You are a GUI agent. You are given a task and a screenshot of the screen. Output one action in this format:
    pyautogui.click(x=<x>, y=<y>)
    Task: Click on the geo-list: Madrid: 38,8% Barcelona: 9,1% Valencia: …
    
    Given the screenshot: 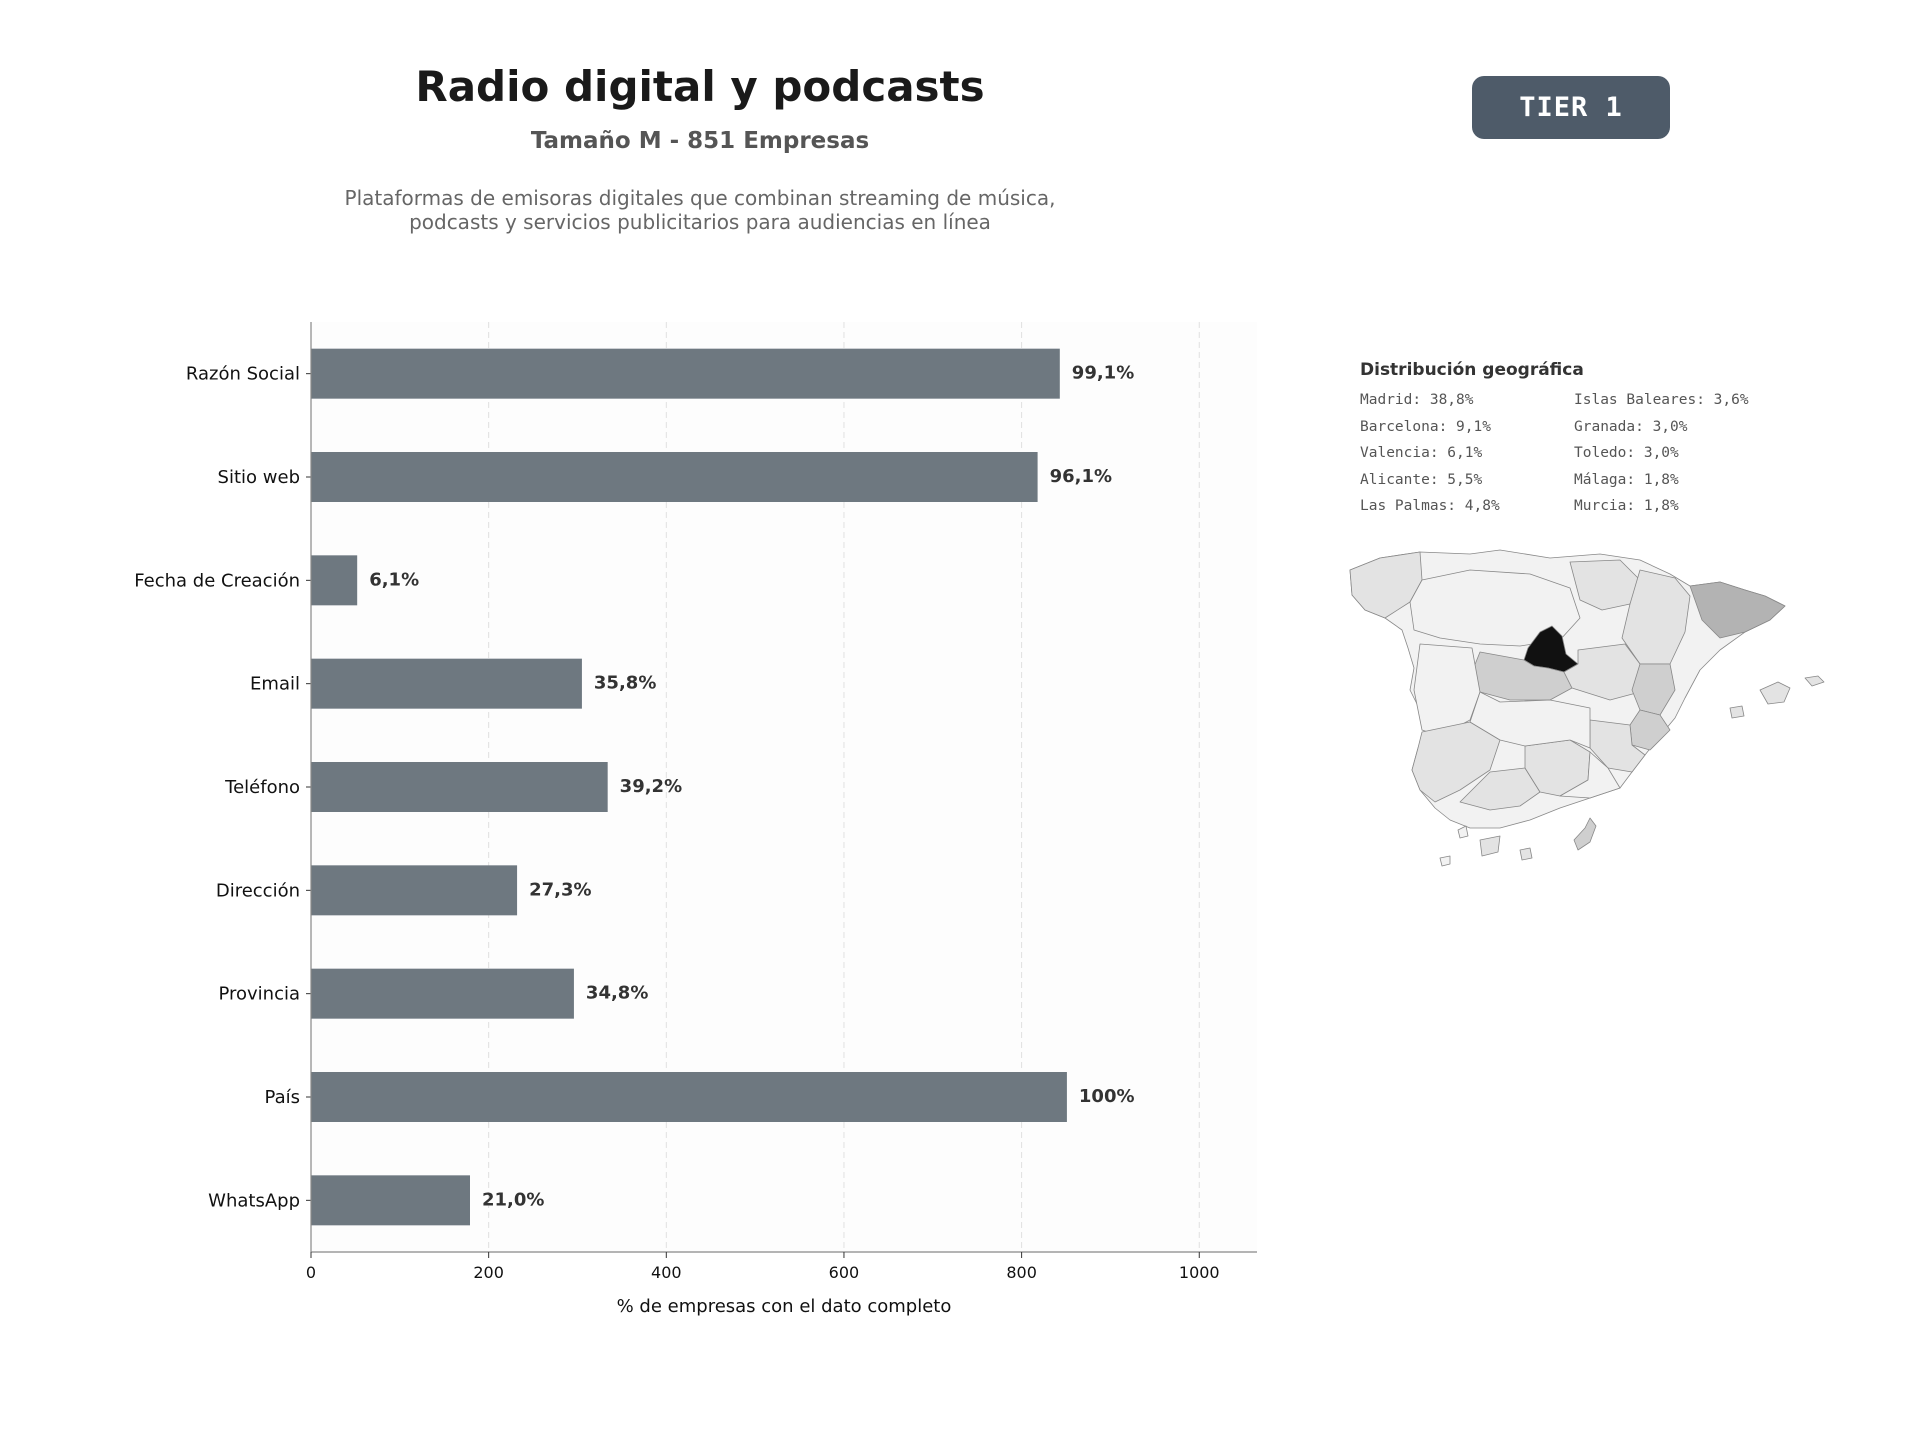 What is the action you would take?
    pyautogui.click(x=1600, y=458)
    